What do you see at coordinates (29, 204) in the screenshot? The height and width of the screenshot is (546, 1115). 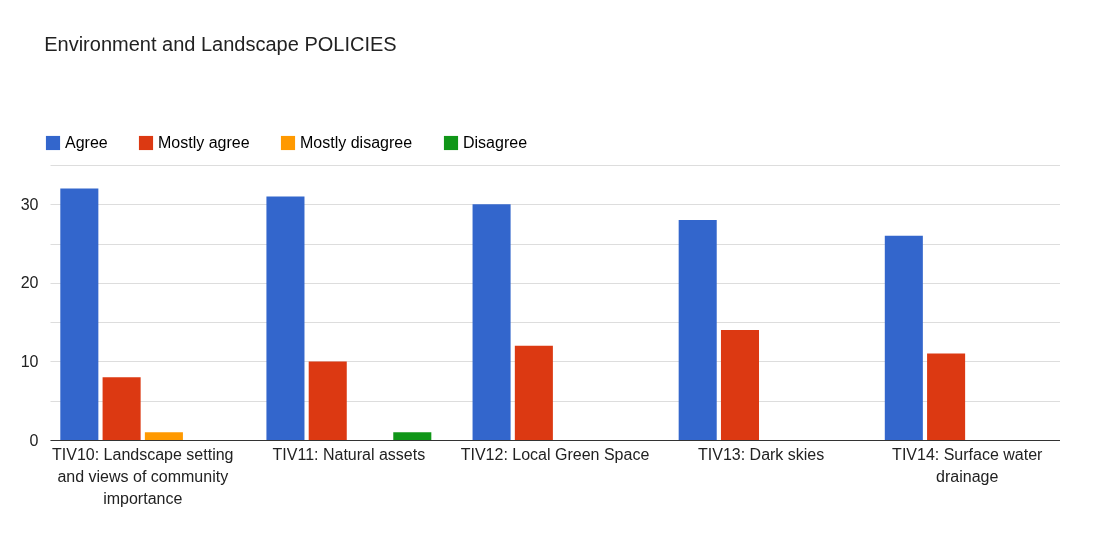 I see `y-tick-label: 30` at bounding box center [29, 204].